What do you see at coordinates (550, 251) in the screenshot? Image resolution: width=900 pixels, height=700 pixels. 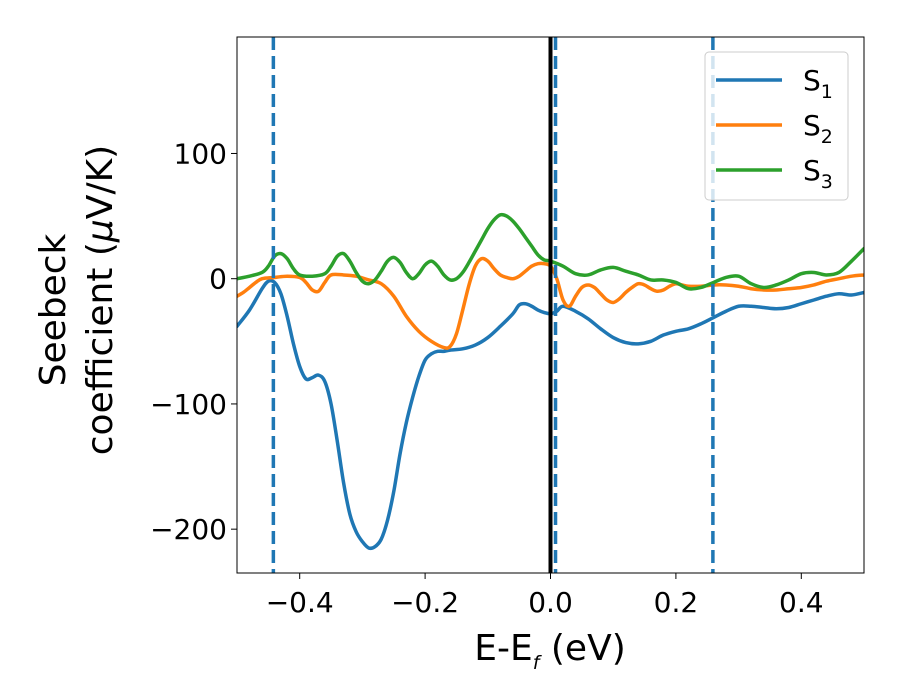 I see `series-line-s3` at bounding box center [550, 251].